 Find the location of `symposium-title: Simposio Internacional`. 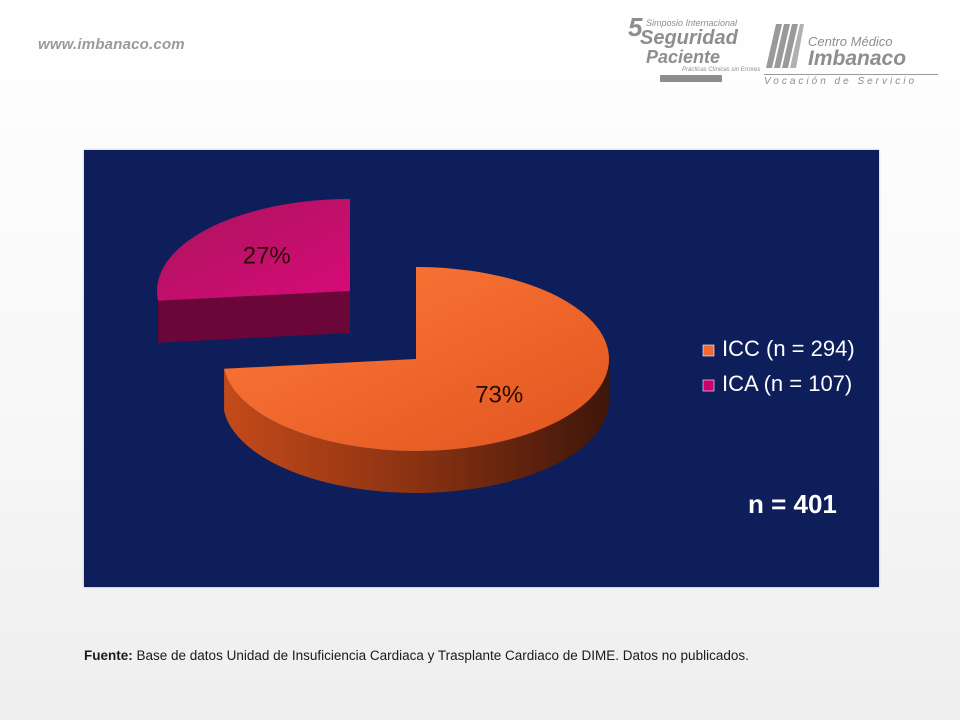

symposium-title: Simposio Internacional is located at coordinates (692, 23).